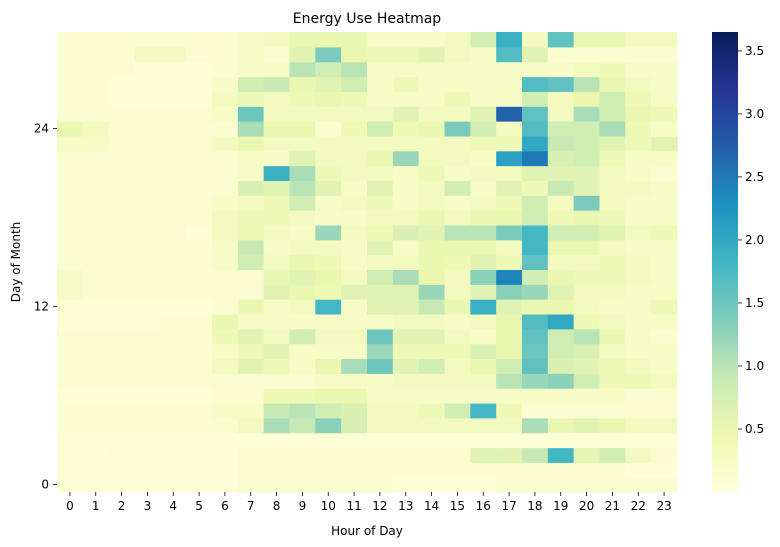  What do you see at coordinates (379, 506) in the screenshot?
I see `x-tick-label: 12` at bounding box center [379, 506].